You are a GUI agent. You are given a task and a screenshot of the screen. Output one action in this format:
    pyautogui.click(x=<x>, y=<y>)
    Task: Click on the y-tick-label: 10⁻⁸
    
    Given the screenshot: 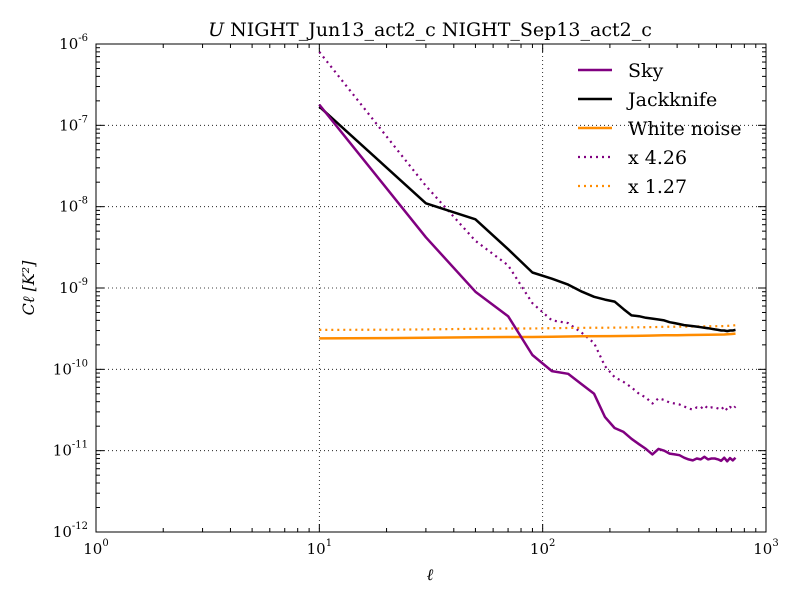 What is the action you would take?
    pyautogui.click(x=73, y=206)
    